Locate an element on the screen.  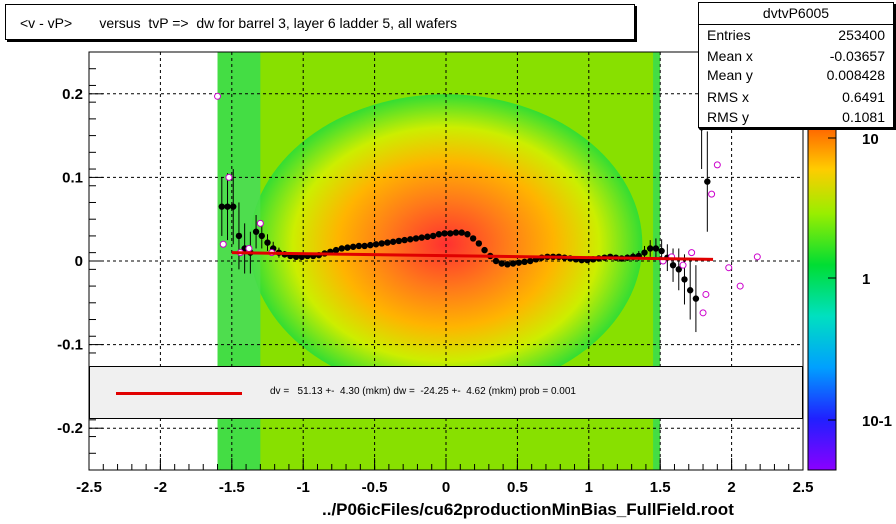
y-tick-label: 0.1 is located at coordinates (72, 177).